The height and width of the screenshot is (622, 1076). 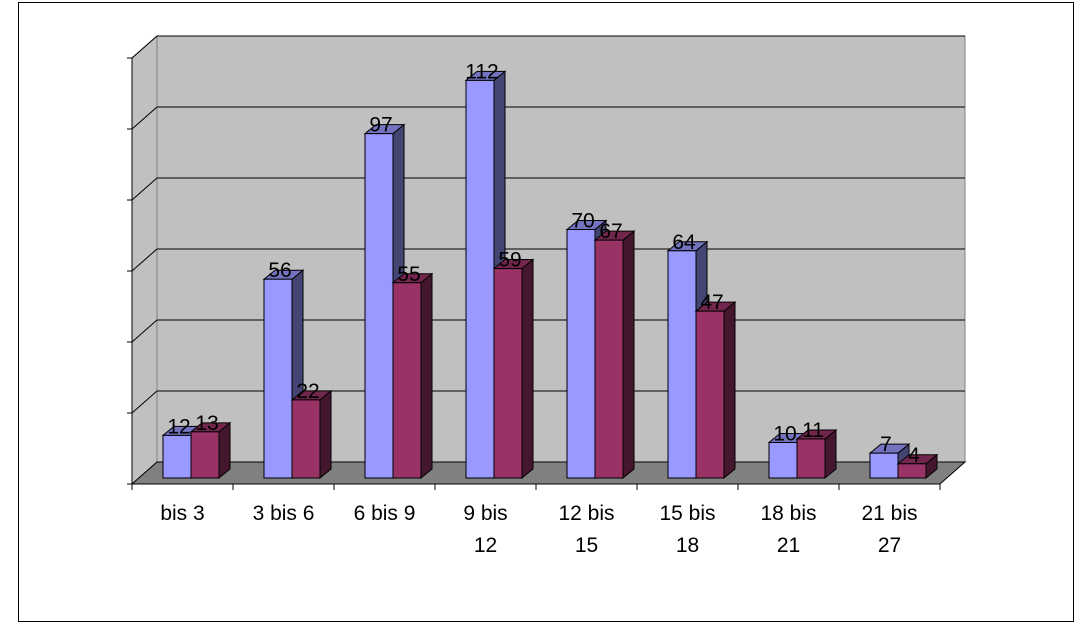 I want to click on data-label: 64, so click(x=684, y=242).